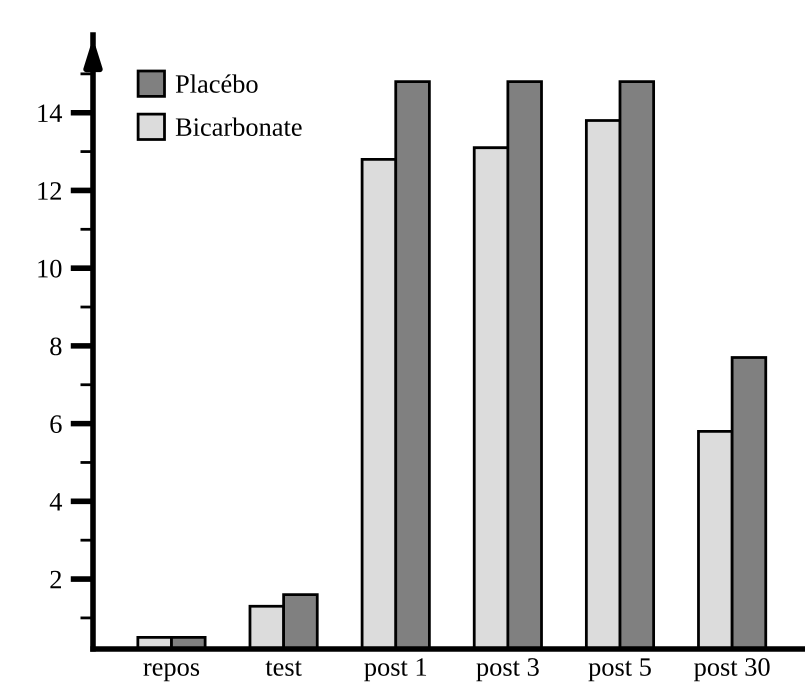 The image size is (805, 696). Describe the element at coordinates (50, 113) in the screenshot. I see `y-tick-label: 14` at that location.